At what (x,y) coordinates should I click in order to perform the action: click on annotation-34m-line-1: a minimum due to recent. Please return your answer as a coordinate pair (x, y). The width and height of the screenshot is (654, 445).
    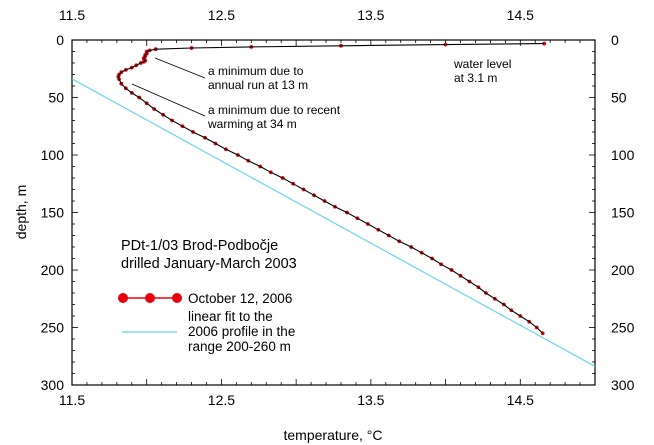
    Looking at the image, I should click on (274, 110).